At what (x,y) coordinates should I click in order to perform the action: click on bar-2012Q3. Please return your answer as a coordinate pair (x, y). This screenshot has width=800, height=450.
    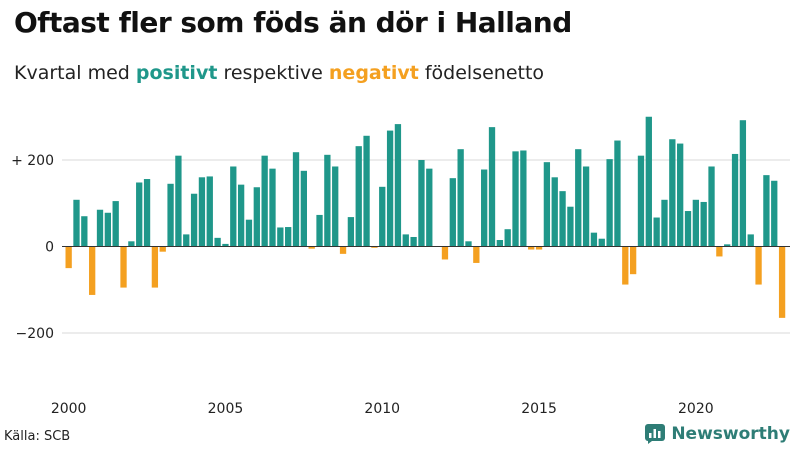
    Looking at the image, I should click on (460, 198).